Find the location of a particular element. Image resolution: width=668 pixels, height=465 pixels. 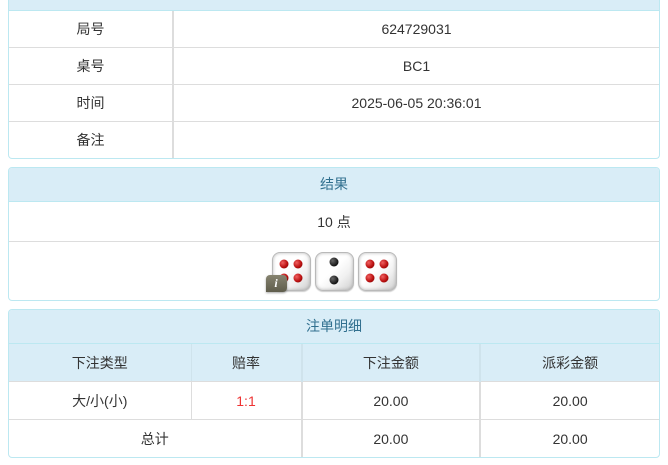

table-row: 备注 is located at coordinates (334, 139).